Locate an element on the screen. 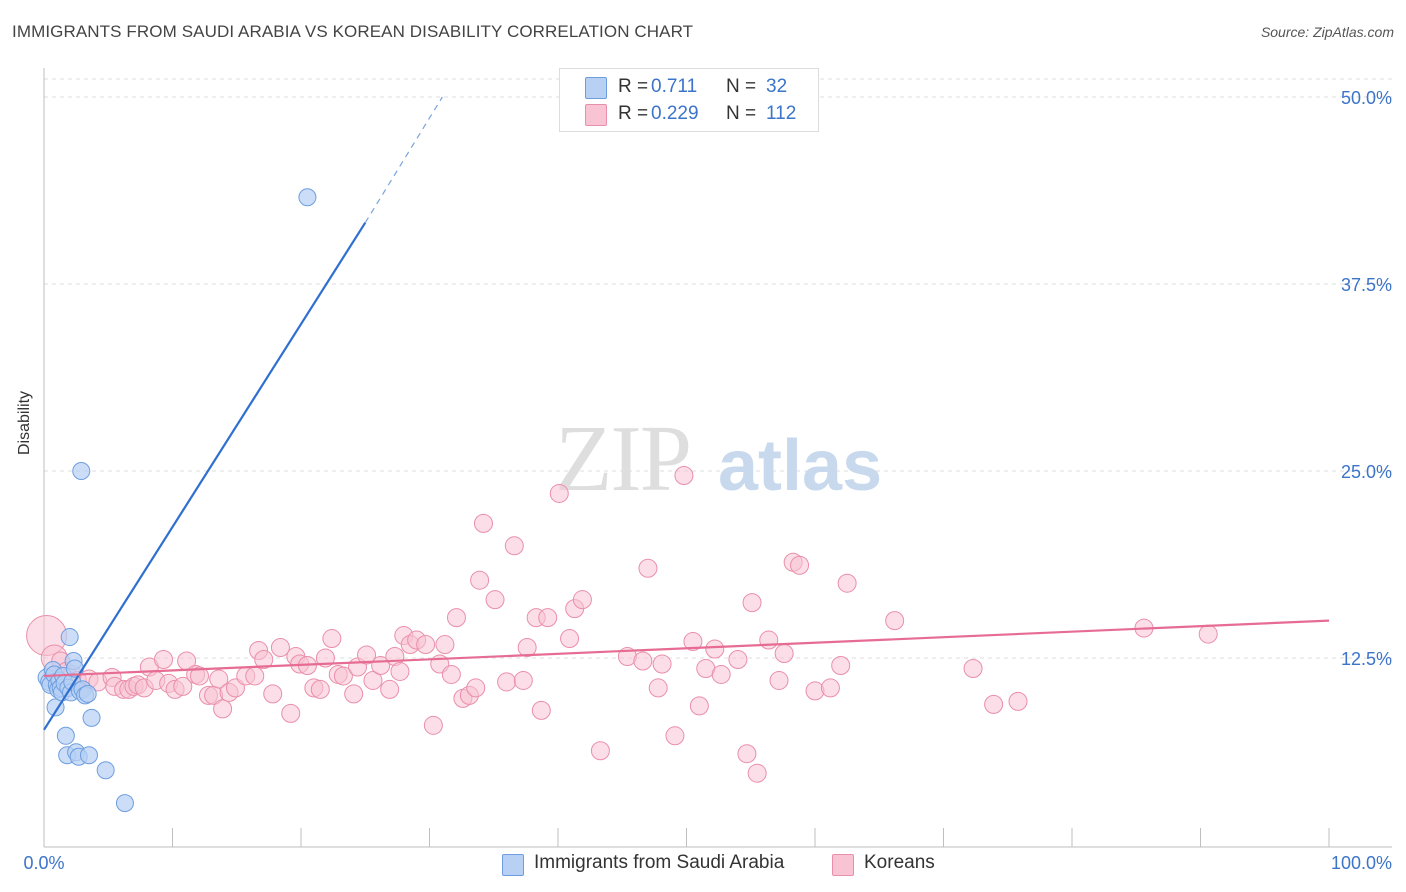 This screenshot has width=1406, height=892. x-tick-label-min: 0.0% is located at coordinates (43, 863).